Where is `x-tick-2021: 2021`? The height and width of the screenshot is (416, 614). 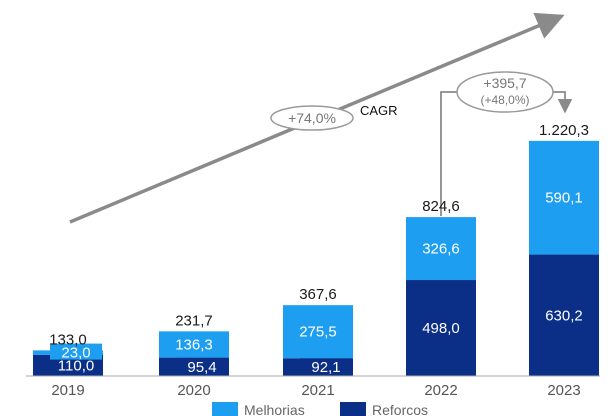 x-tick-2021: 2021 is located at coordinates (317, 390).